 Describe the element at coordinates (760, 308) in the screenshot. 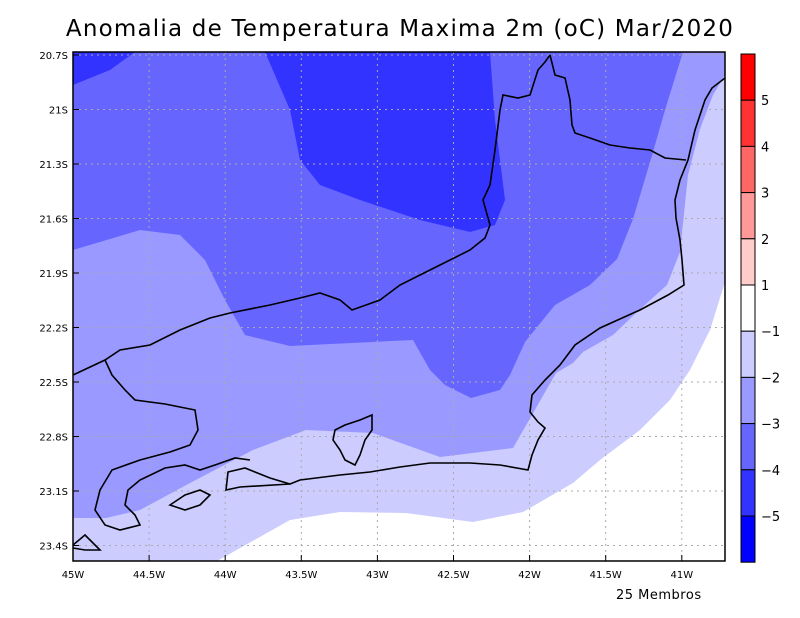

I see `colorbar: 5 4 3 2 1 −1 −2 −3 −4 −5` at that location.